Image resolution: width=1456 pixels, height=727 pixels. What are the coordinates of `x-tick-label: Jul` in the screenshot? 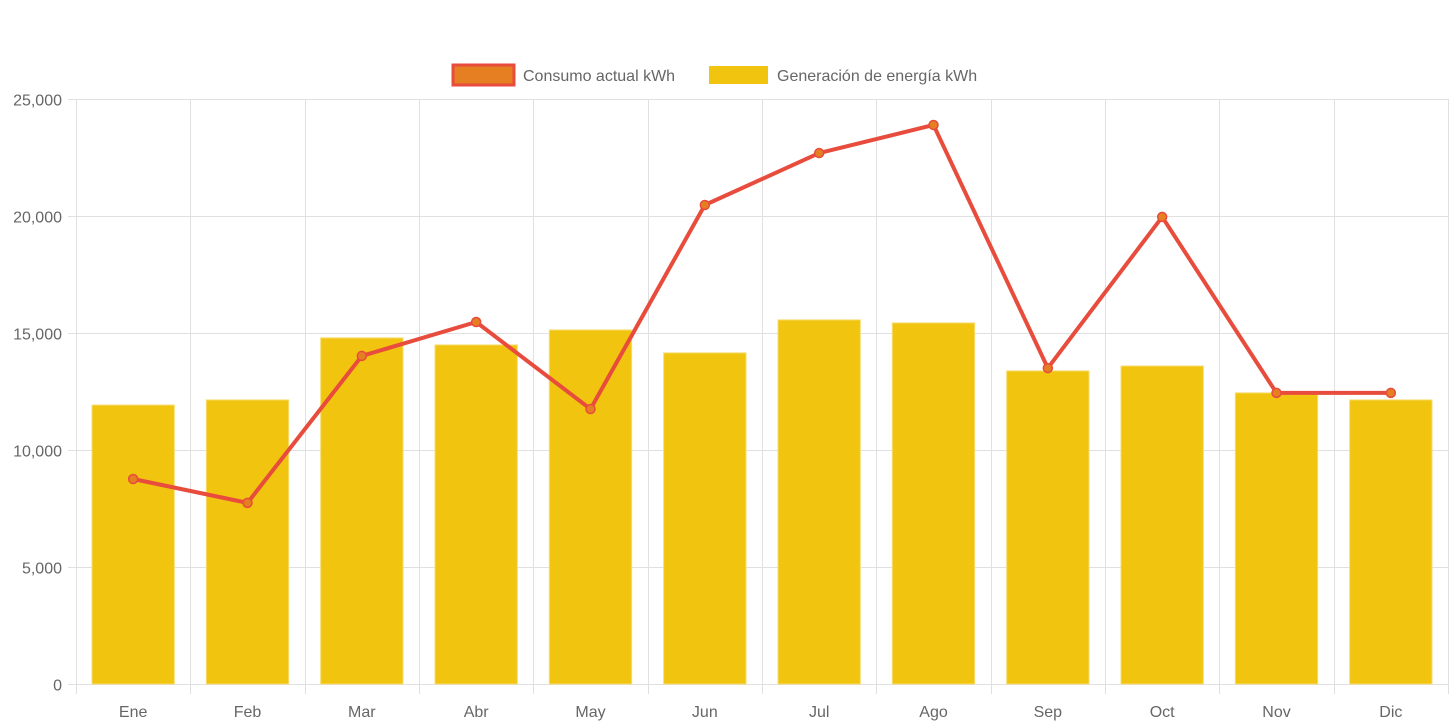 It's located at (819, 712).